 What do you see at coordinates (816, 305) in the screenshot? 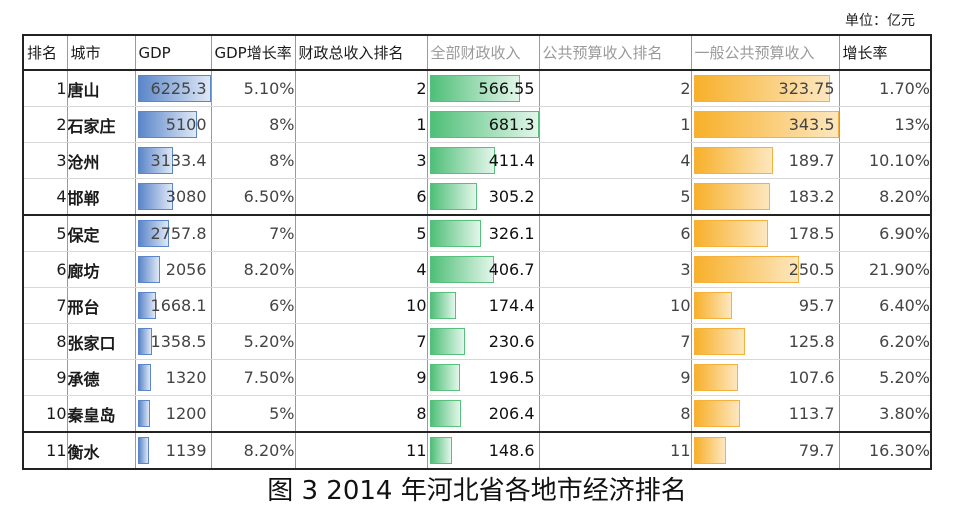
I see `cell-budget-revenue-value: 95.7` at bounding box center [816, 305].